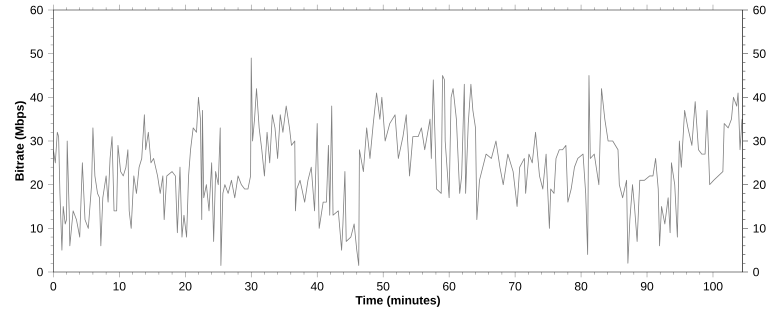 This screenshot has width=773, height=322. Describe the element at coordinates (20, 141) in the screenshot. I see `y-axis-title: Bitrate (Mbps)` at that location.